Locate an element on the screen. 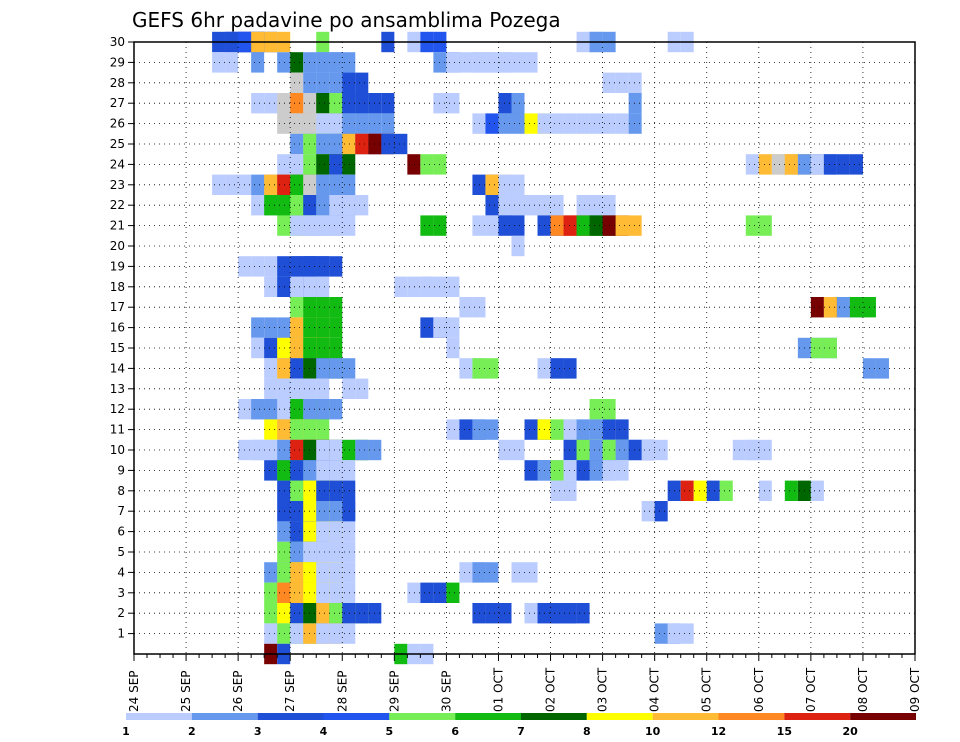 This screenshot has width=960, height=742. x-tick-label: 28 SEP is located at coordinates (342, 691).